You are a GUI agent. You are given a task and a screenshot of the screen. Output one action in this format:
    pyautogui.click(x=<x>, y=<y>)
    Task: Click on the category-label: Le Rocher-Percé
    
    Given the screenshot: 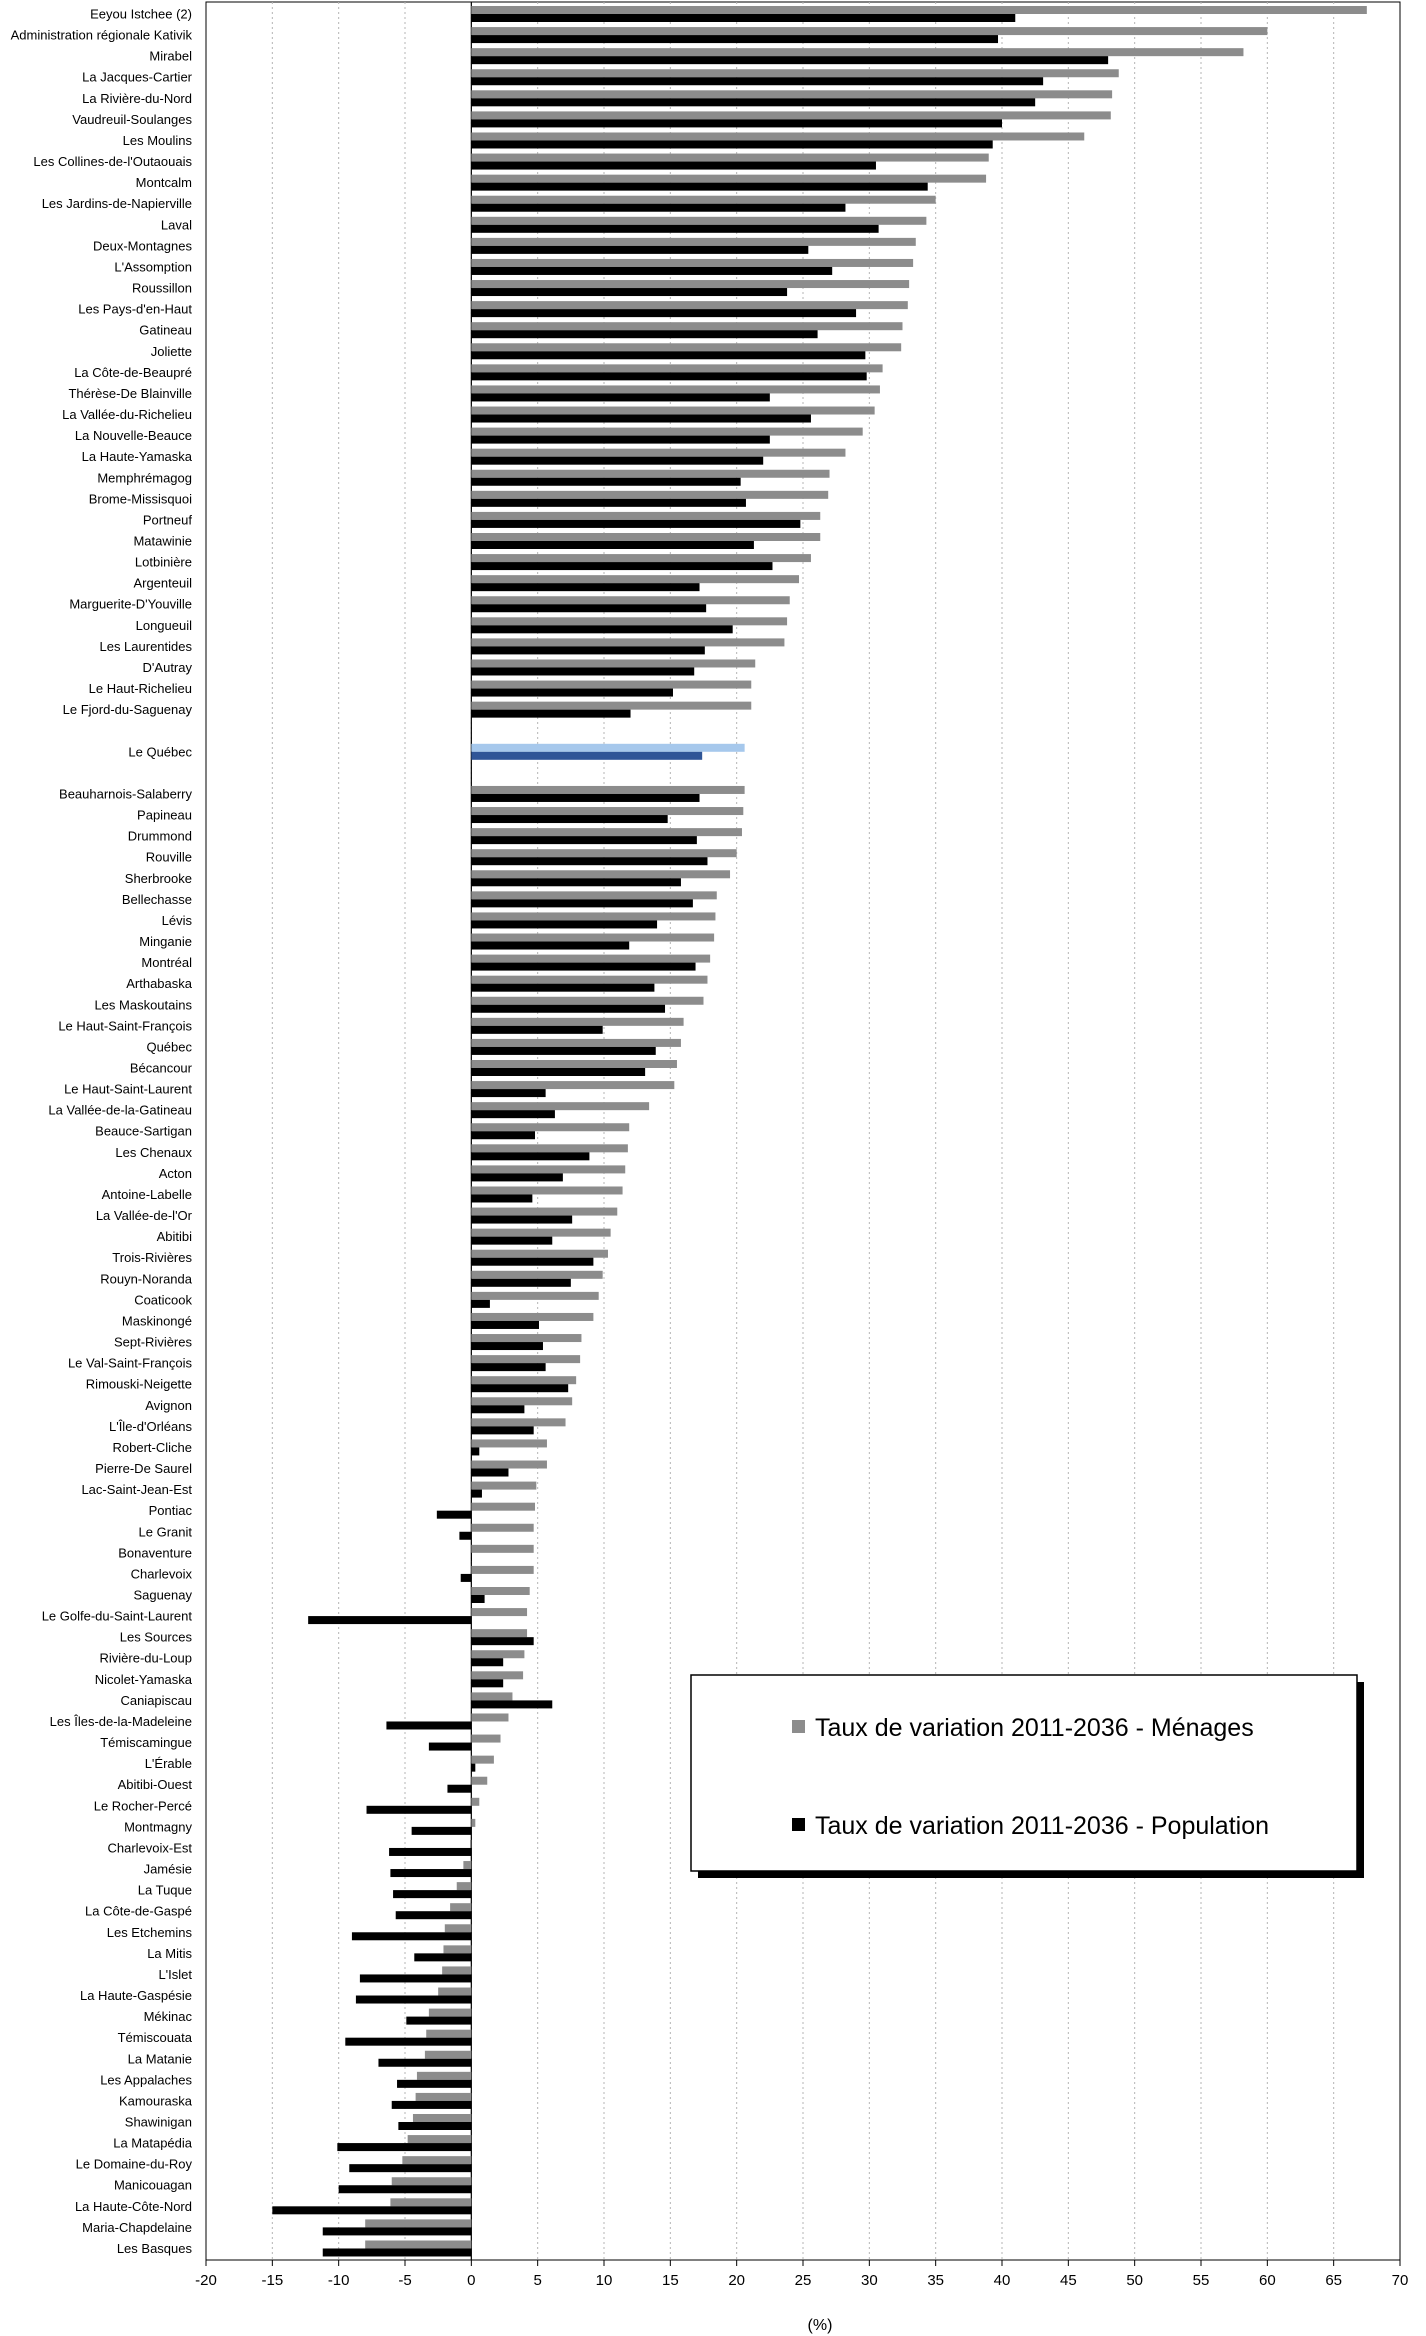 What is the action you would take?
    pyautogui.click(x=143, y=1805)
    